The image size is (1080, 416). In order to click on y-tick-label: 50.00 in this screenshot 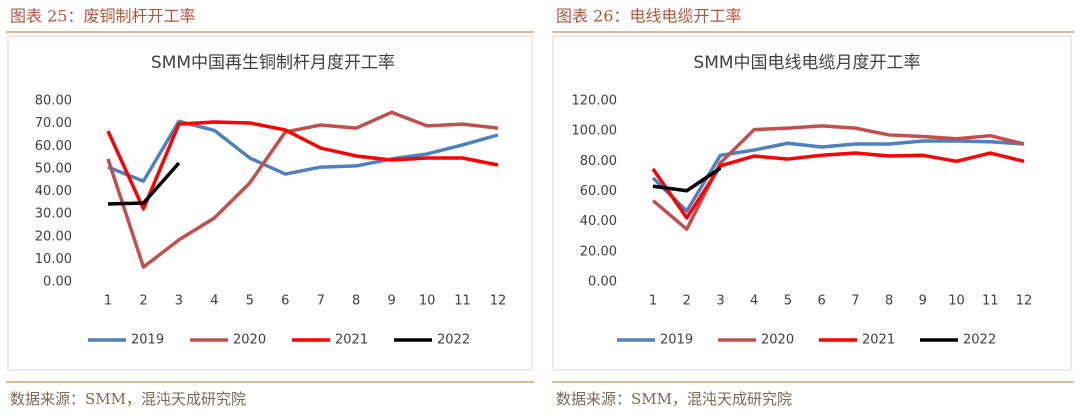, I will do `click(53, 168)`.